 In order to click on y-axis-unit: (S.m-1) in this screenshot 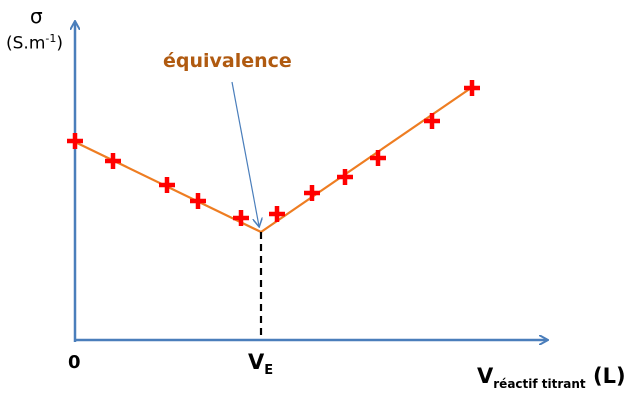, I will do `click(34, 43)`.